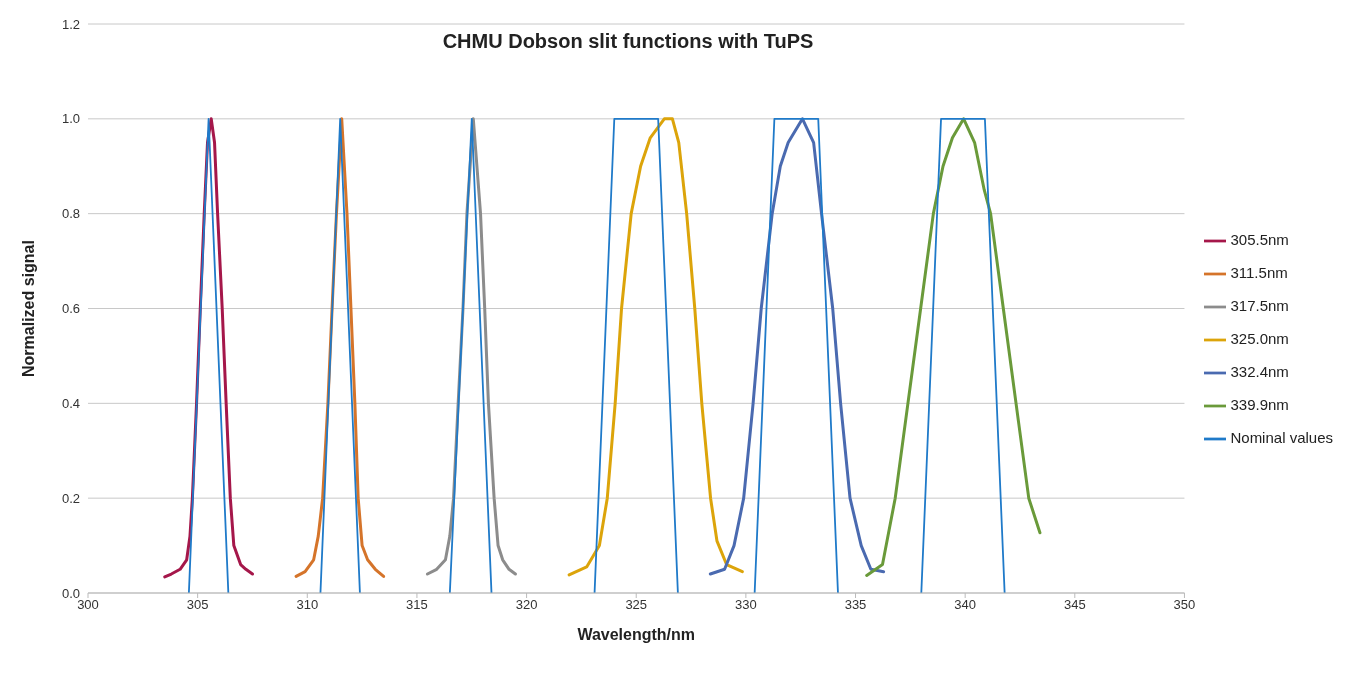 This screenshot has width=1371, height=682. I want to click on chart-title: CHMU Dobson slit functions with TuPS, so click(628, 41).